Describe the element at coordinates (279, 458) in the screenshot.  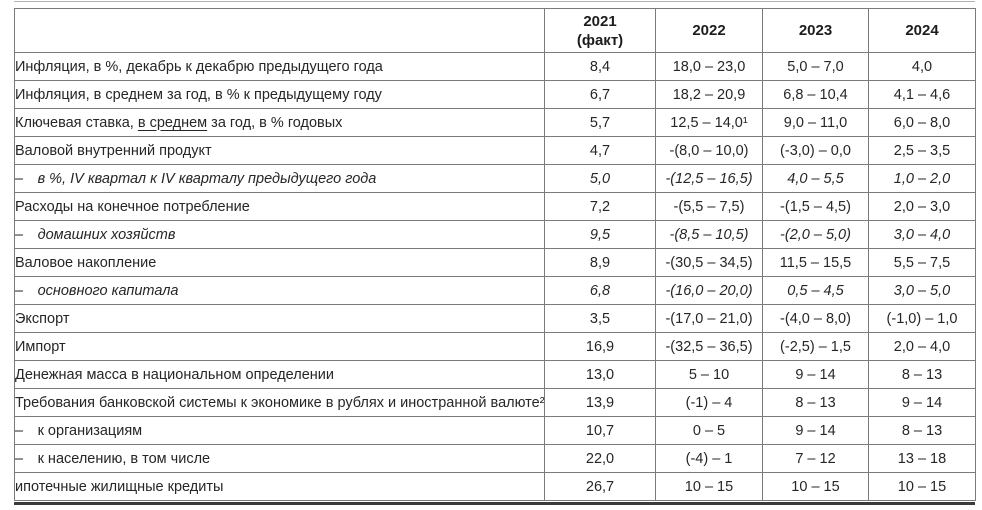
I see `row-label: – к населению, в том числе` at that location.